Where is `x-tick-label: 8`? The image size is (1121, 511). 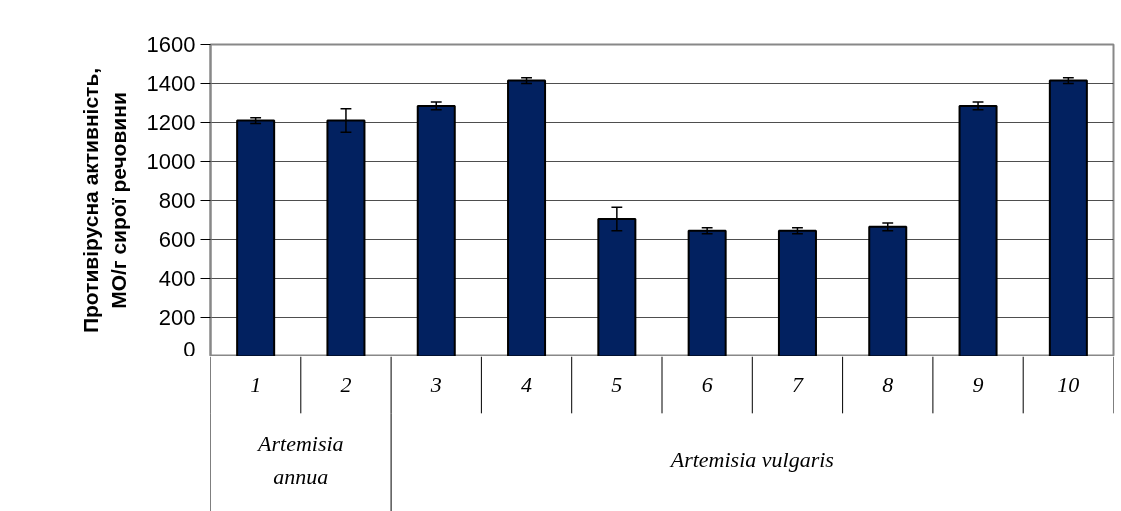 x-tick-label: 8 is located at coordinates (888, 384).